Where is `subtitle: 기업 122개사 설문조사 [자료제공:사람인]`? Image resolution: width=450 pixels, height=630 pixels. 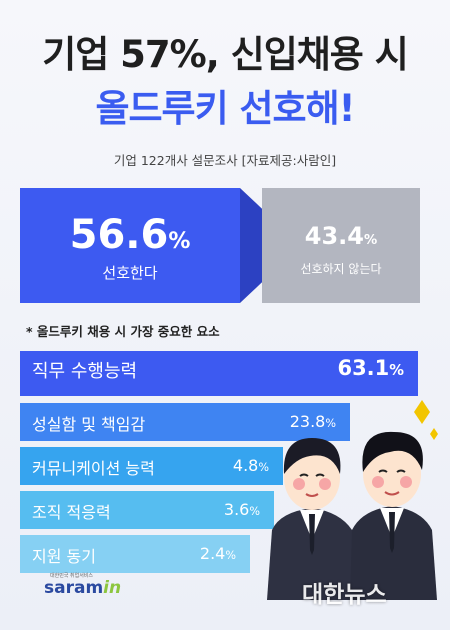 subtitle: 기업 122개사 설문조사 [자료제공:사람인] is located at coordinates (225, 160).